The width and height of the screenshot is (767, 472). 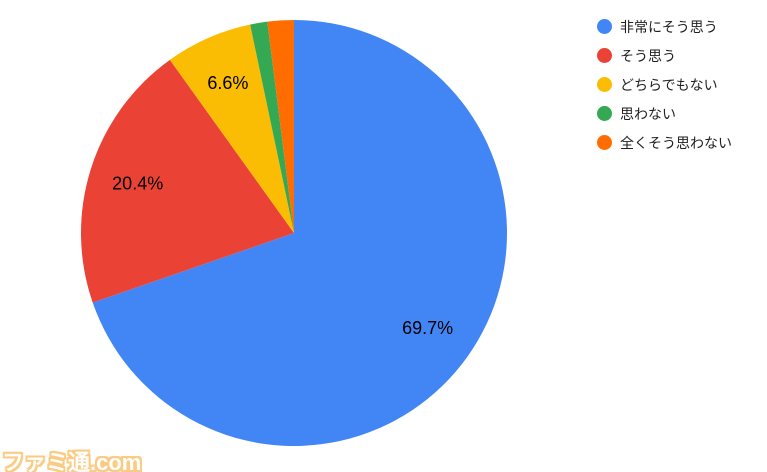 I want to click on legend-label: どちらでもない, so click(x=669, y=84).